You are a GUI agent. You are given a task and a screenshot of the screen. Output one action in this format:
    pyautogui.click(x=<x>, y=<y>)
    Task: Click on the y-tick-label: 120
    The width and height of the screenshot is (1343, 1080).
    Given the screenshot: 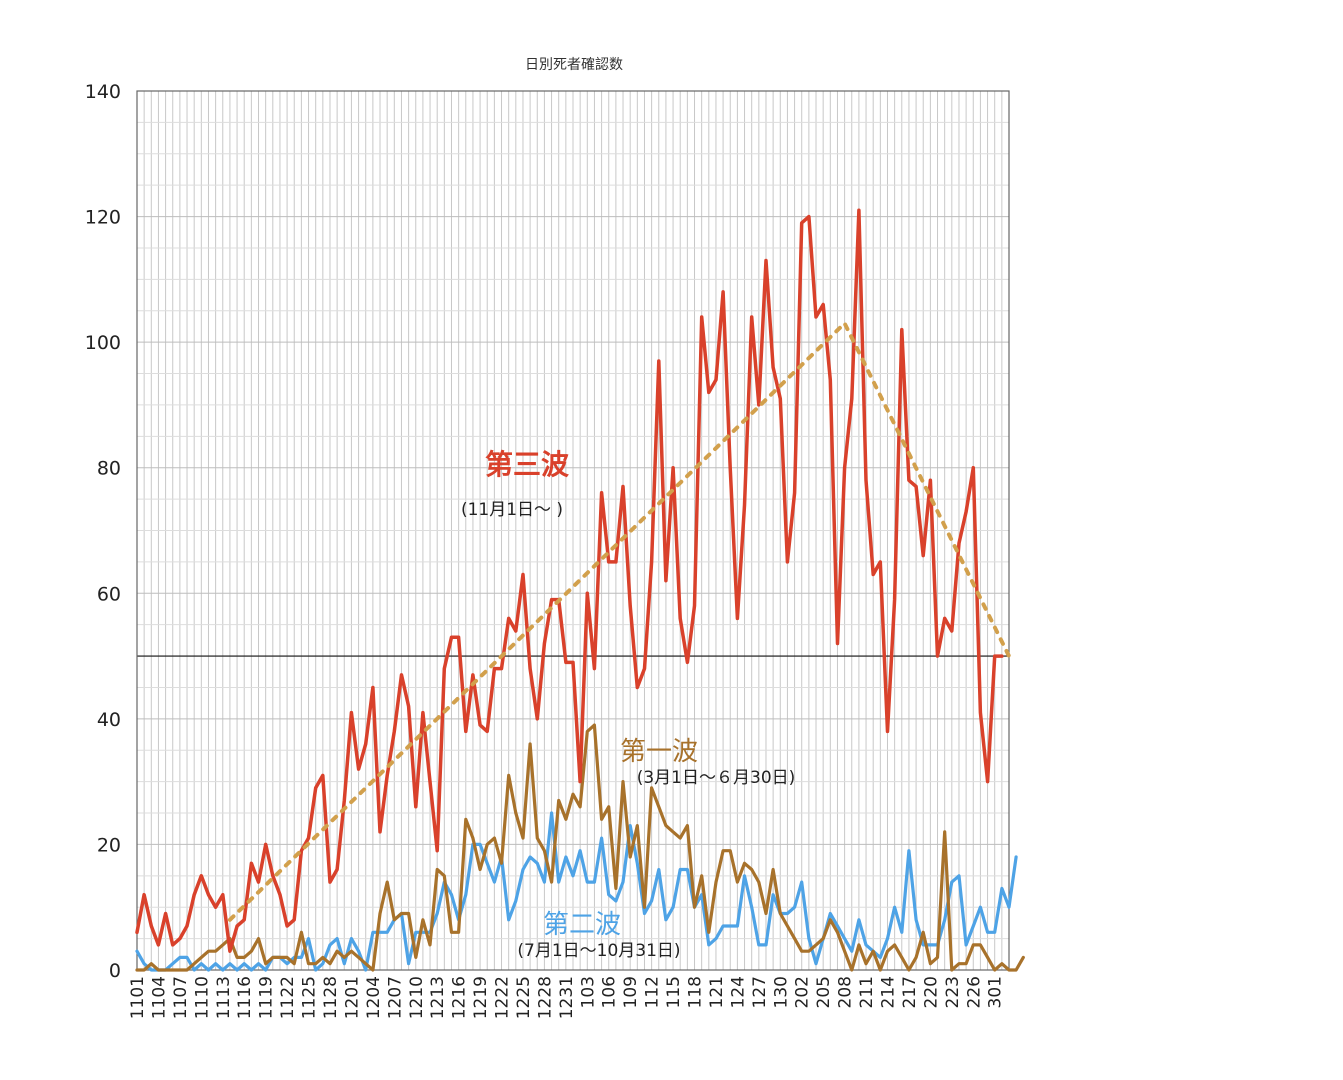 What is the action you would take?
    pyautogui.click(x=103, y=218)
    